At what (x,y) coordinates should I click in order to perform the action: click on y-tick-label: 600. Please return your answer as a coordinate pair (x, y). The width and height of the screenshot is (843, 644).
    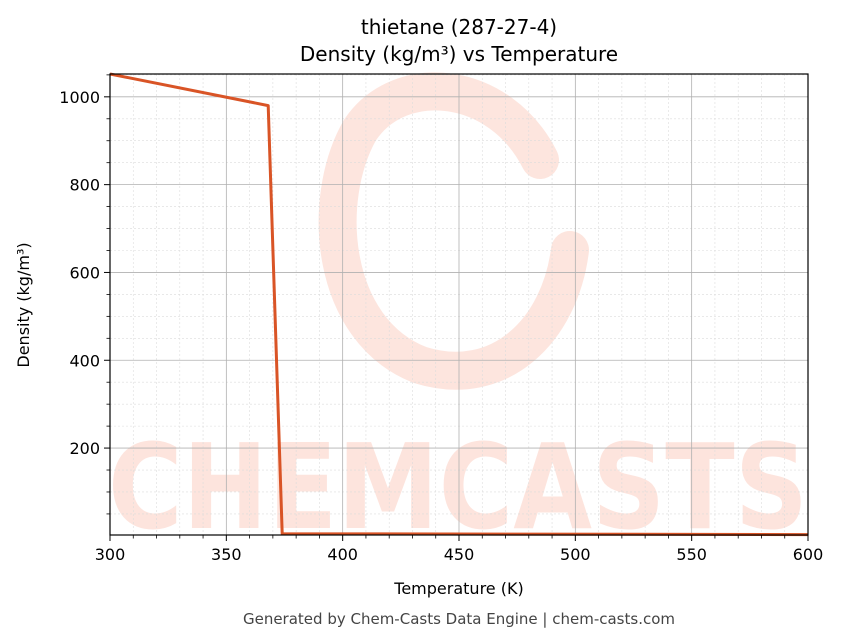
    Looking at the image, I should click on (84, 272).